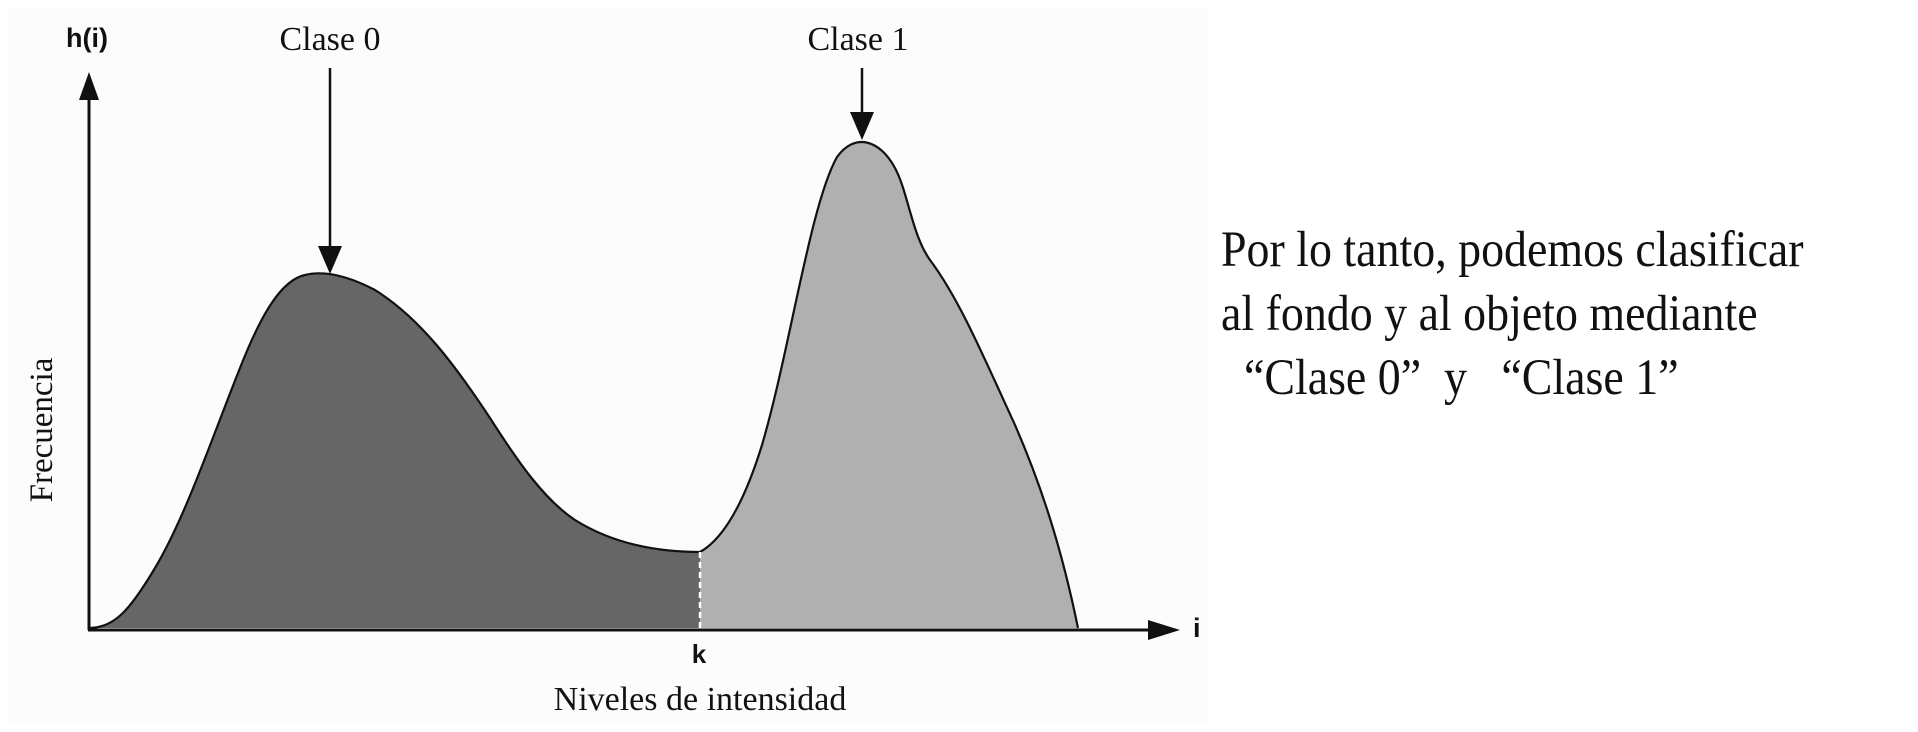 Image resolution: width=1918 pixels, height=732 pixels. What do you see at coordinates (699, 654) in the screenshot?
I see `threshold-k-label: k` at bounding box center [699, 654].